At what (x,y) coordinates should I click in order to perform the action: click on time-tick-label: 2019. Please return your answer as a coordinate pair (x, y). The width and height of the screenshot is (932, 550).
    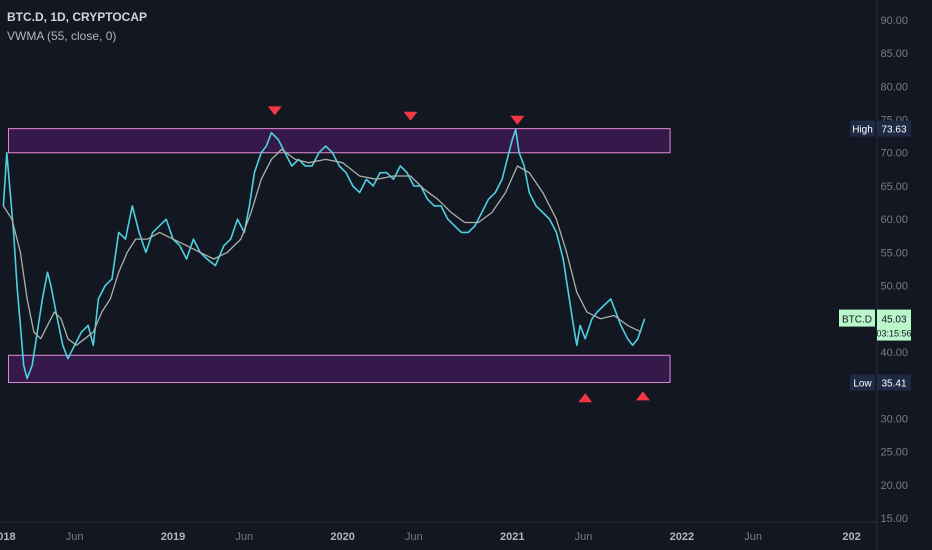
    Looking at the image, I should click on (173, 537).